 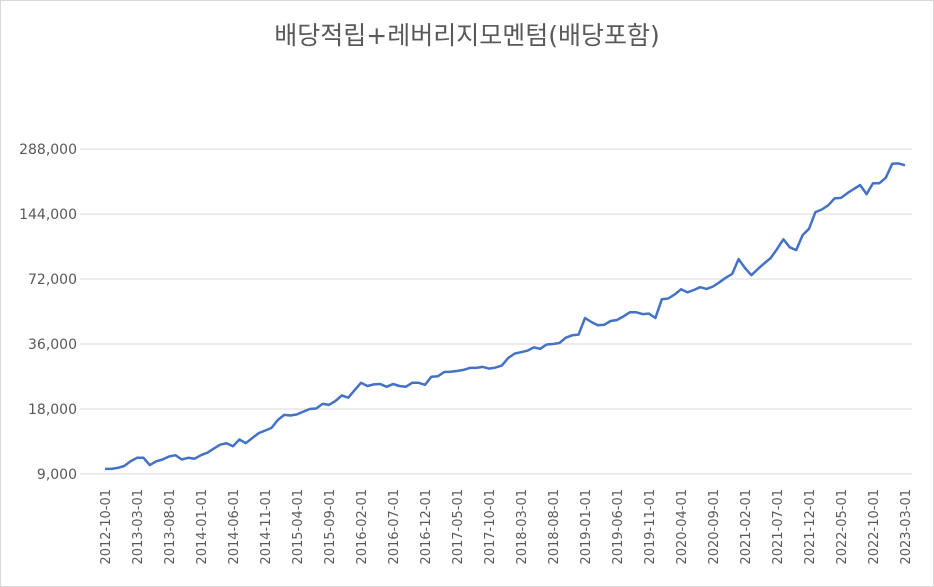 What do you see at coordinates (138, 527) in the screenshot?
I see `x-tick-label: 2013-03-01` at bounding box center [138, 527].